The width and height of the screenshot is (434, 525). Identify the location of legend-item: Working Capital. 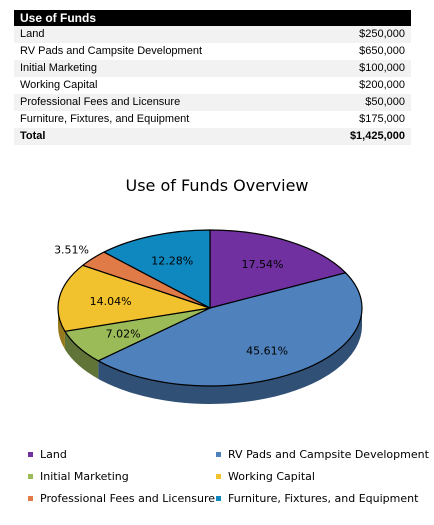
(265, 477).